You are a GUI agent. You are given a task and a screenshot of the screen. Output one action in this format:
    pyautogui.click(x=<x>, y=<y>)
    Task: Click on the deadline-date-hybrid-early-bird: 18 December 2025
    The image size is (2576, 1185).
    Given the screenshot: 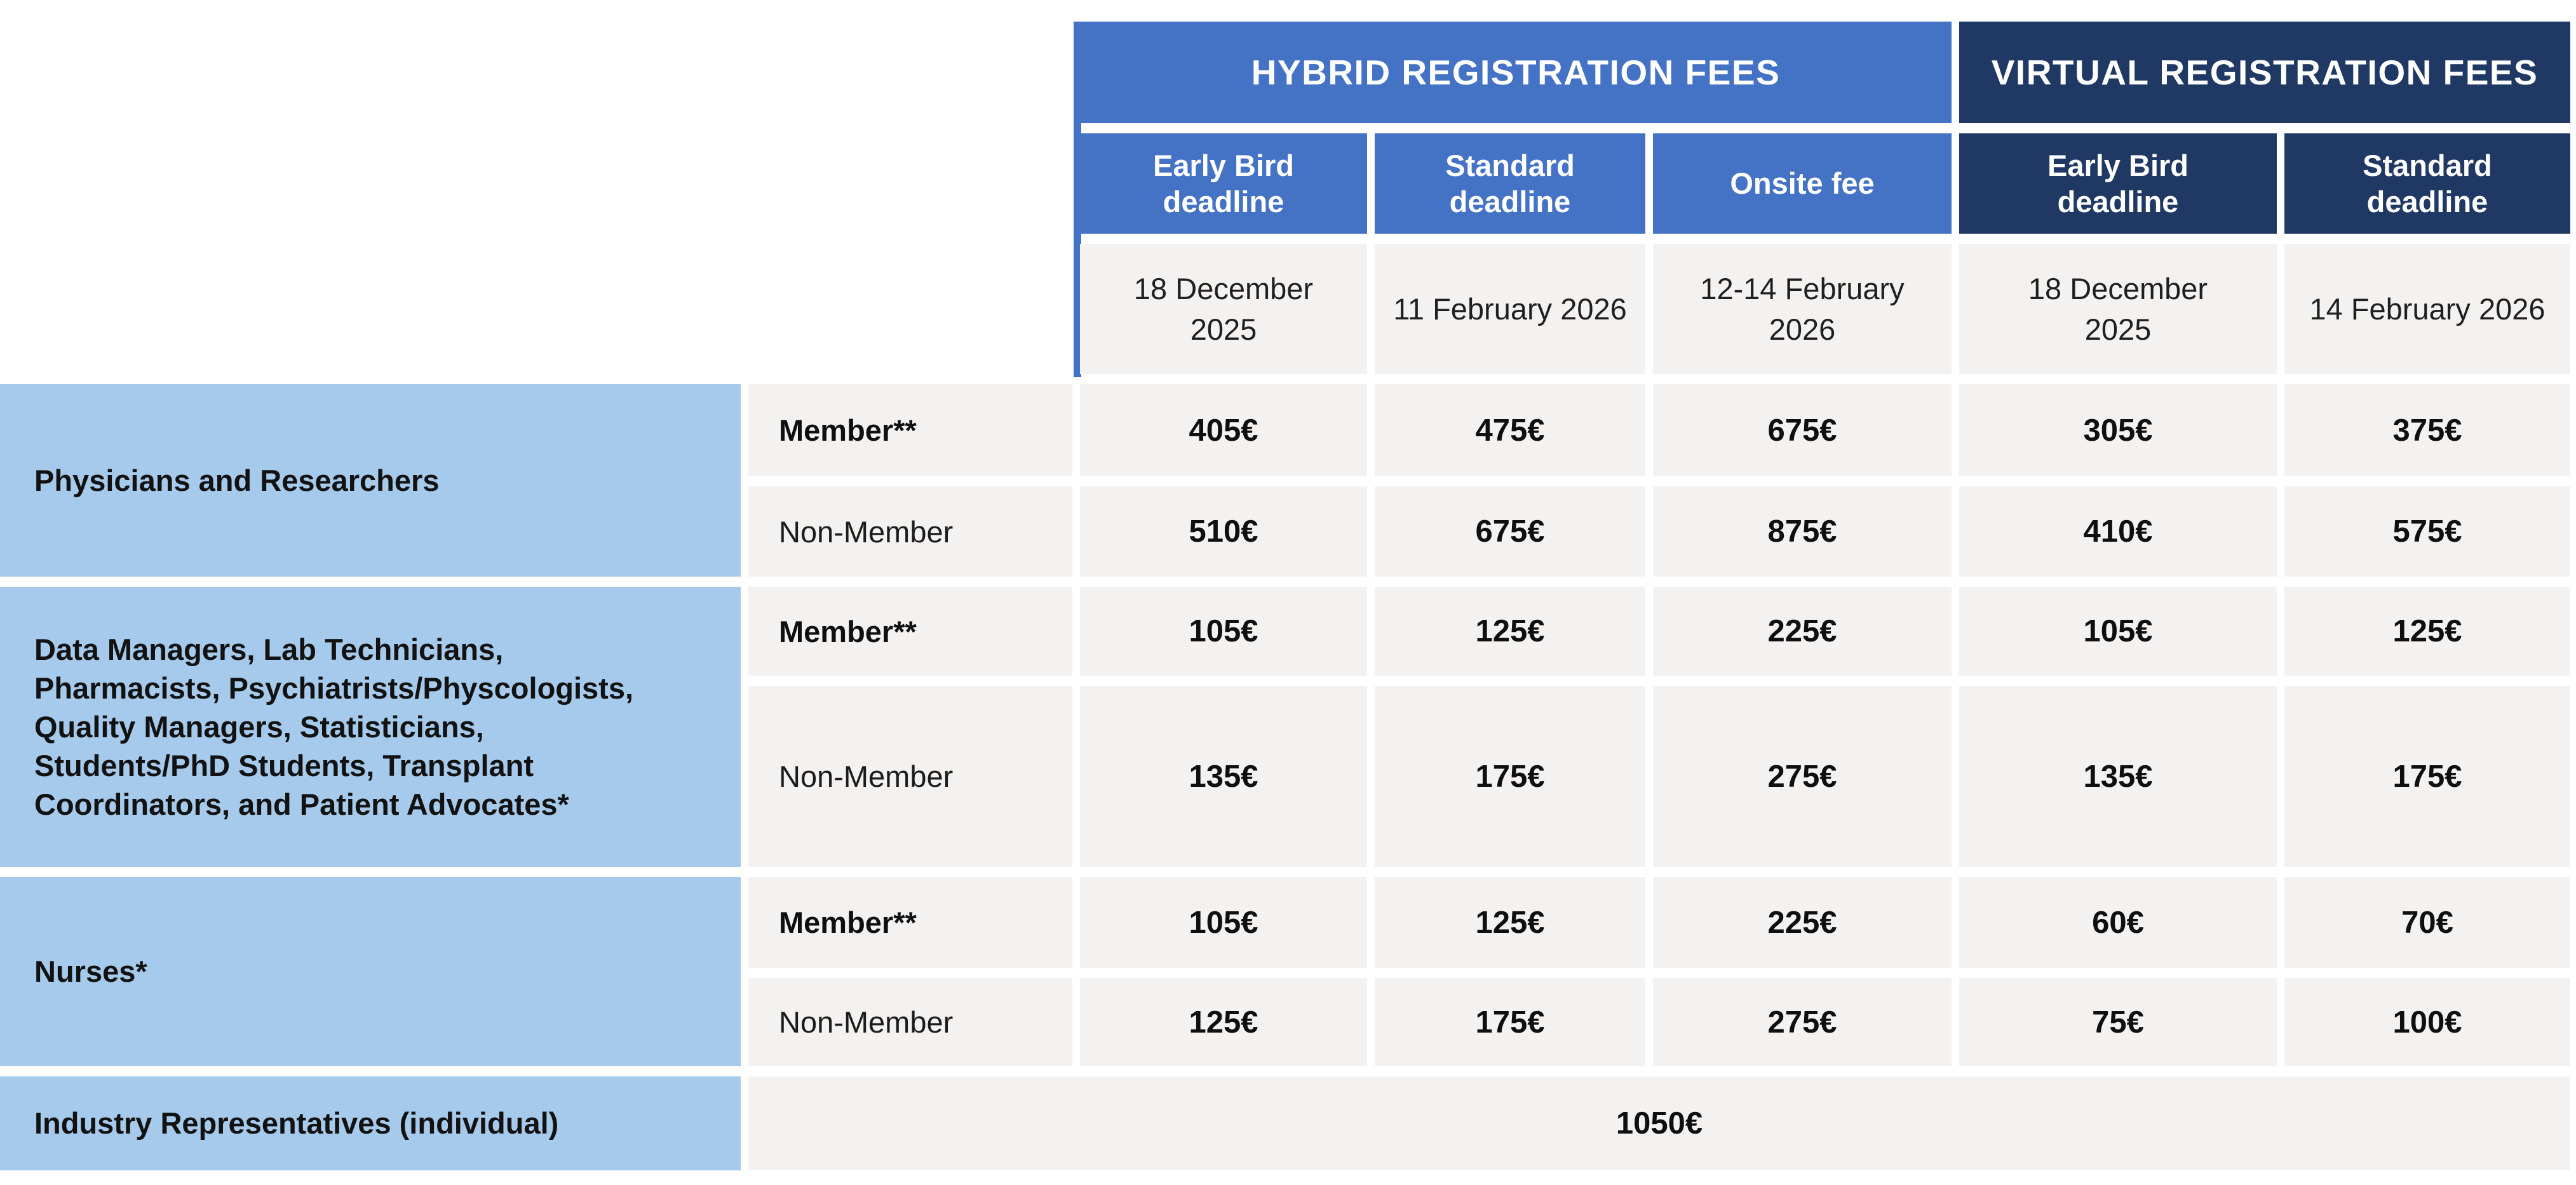 What is the action you would take?
    pyautogui.click(x=1223, y=309)
    